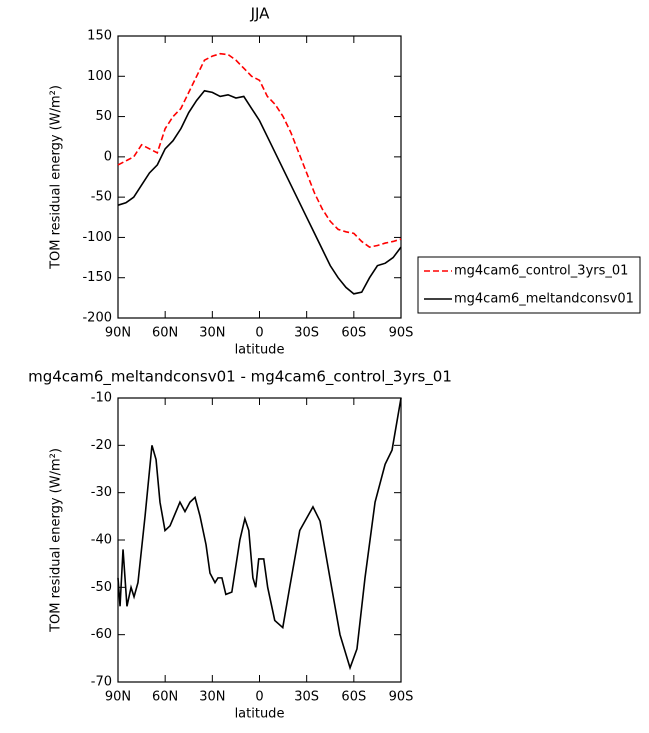 Image resolution: width=649 pixels, height=733 pixels. What do you see at coordinates (529, 285) in the screenshot?
I see `legend-box` at bounding box center [529, 285].